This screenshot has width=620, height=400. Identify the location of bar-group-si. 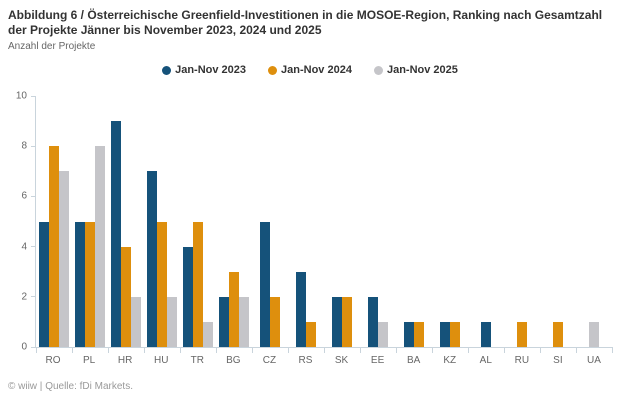
(558, 221).